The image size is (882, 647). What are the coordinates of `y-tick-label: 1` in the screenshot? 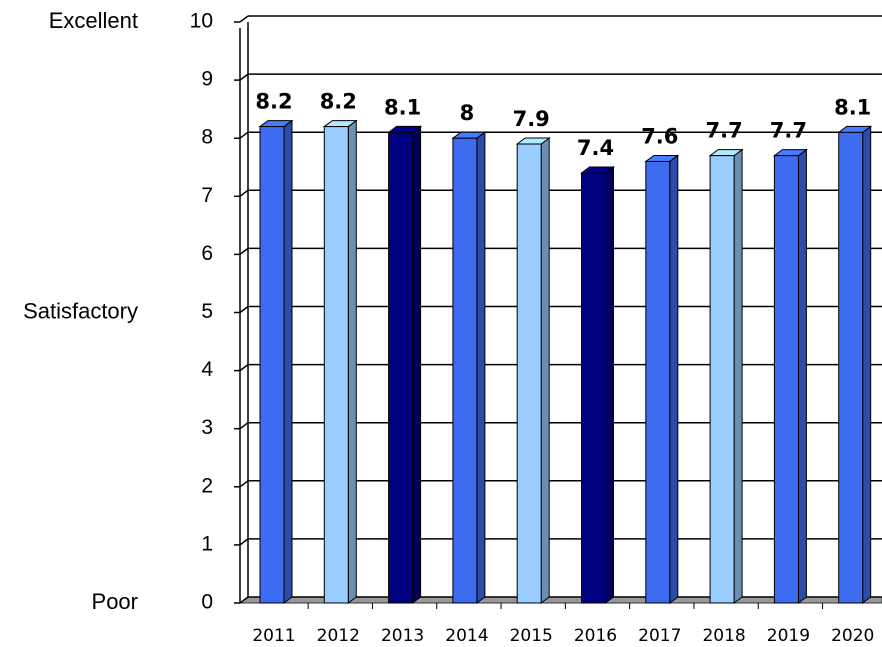 It's located at (207, 543).